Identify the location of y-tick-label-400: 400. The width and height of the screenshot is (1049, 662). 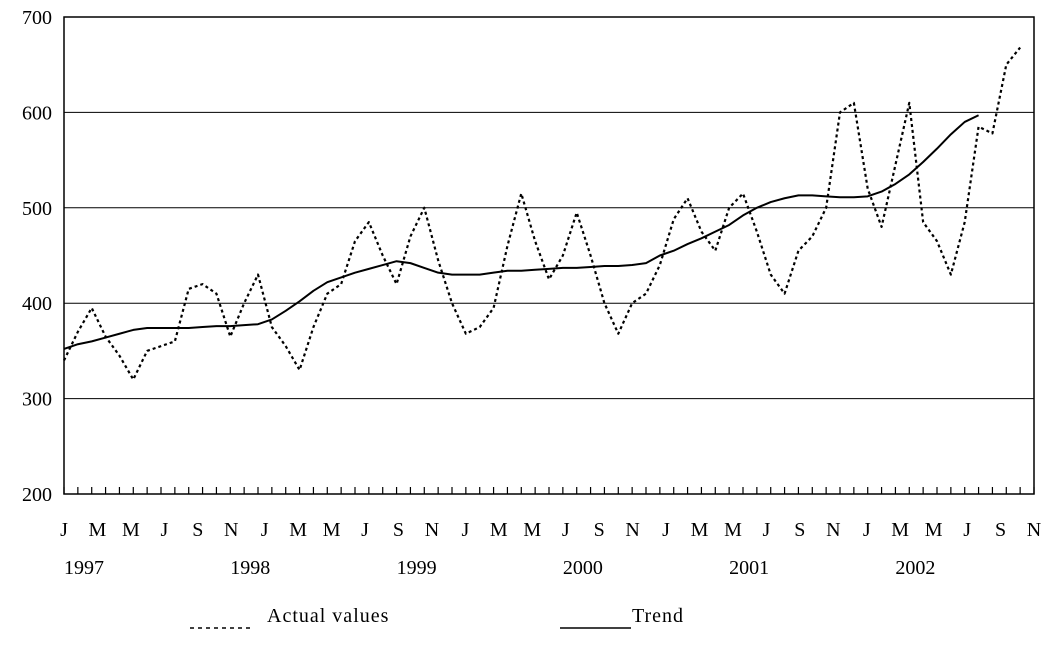
(37, 304).